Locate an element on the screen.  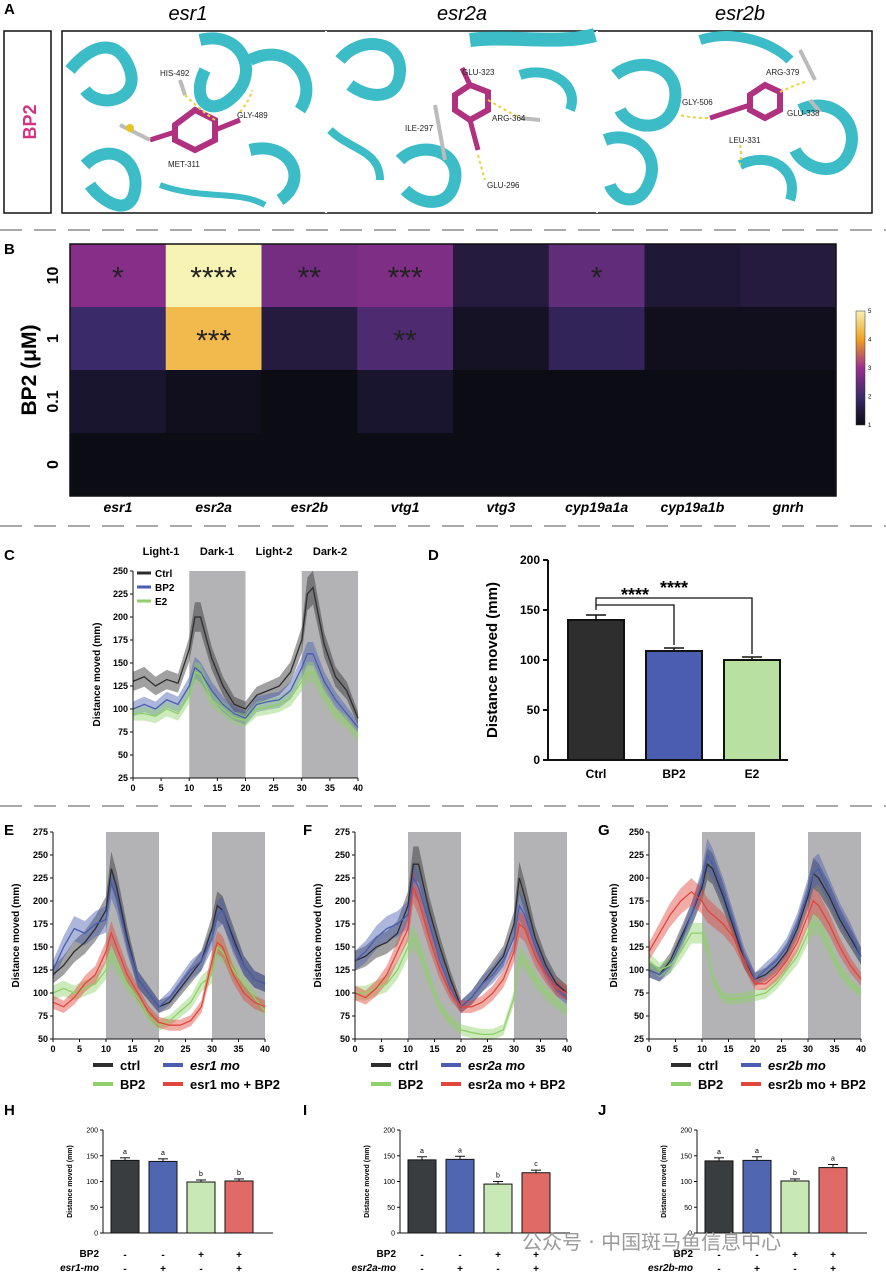
row-label-mo: esr2a-mo is located at coordinates (374, 1268).